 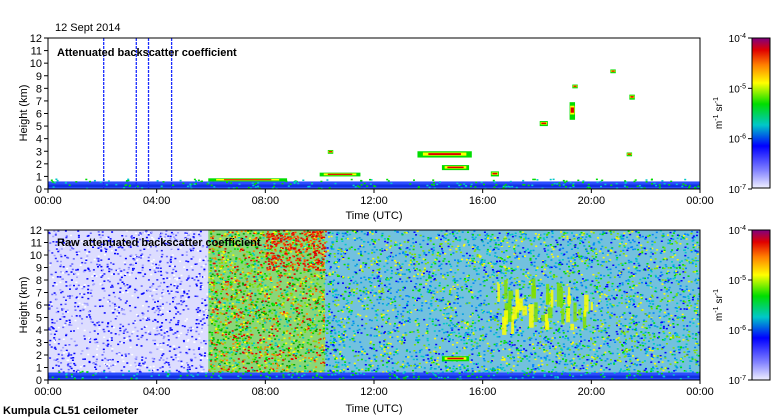 I want to click on y-tick-label: 9, so click(x=39, y=77).